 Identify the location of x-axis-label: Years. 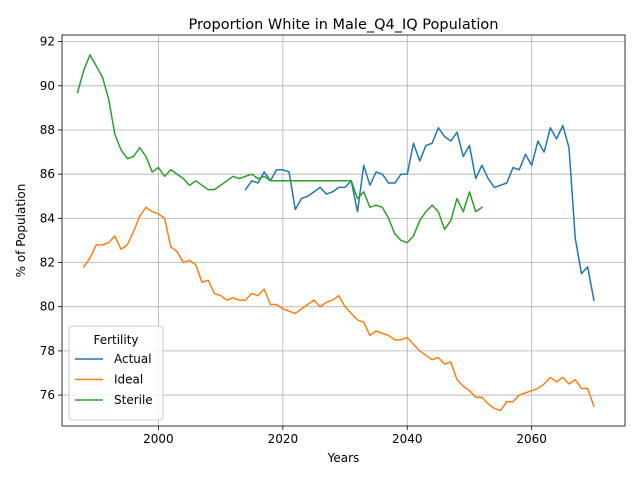
(343, 458).